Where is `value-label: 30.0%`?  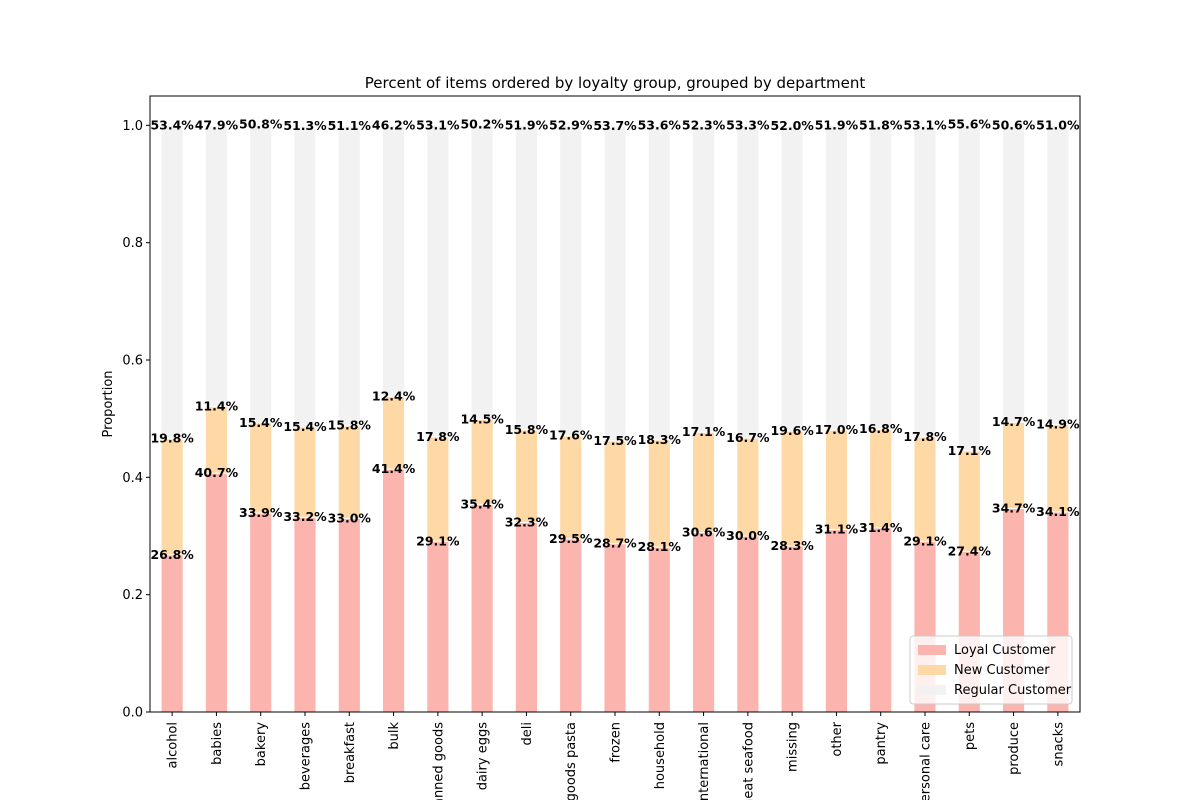
value-label: 30.0% is located at coordinates (748, 535).